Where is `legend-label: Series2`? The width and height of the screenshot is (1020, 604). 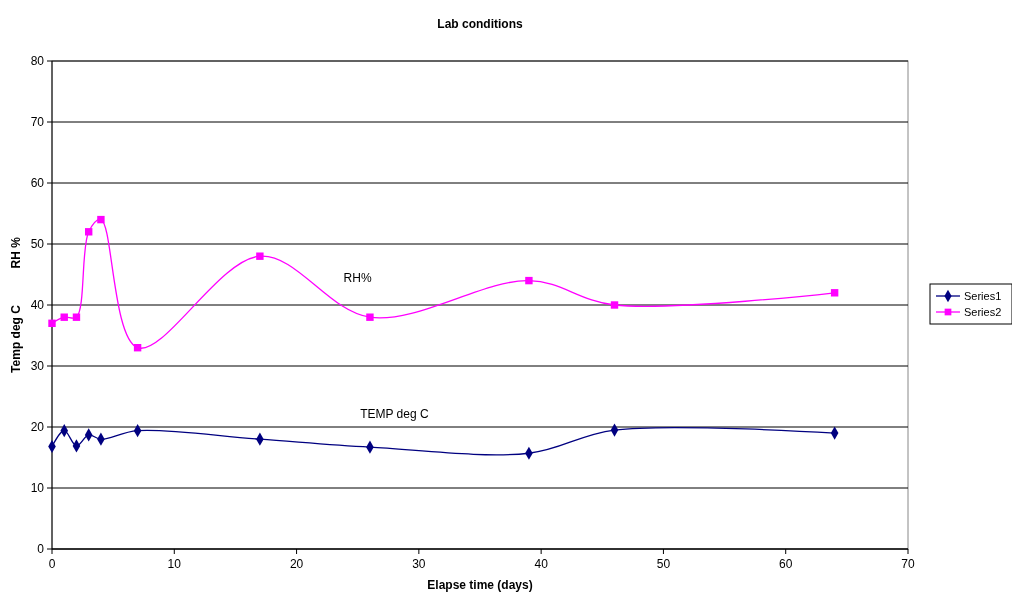 legend-label: Series2 is located at coordinates (983, 311).